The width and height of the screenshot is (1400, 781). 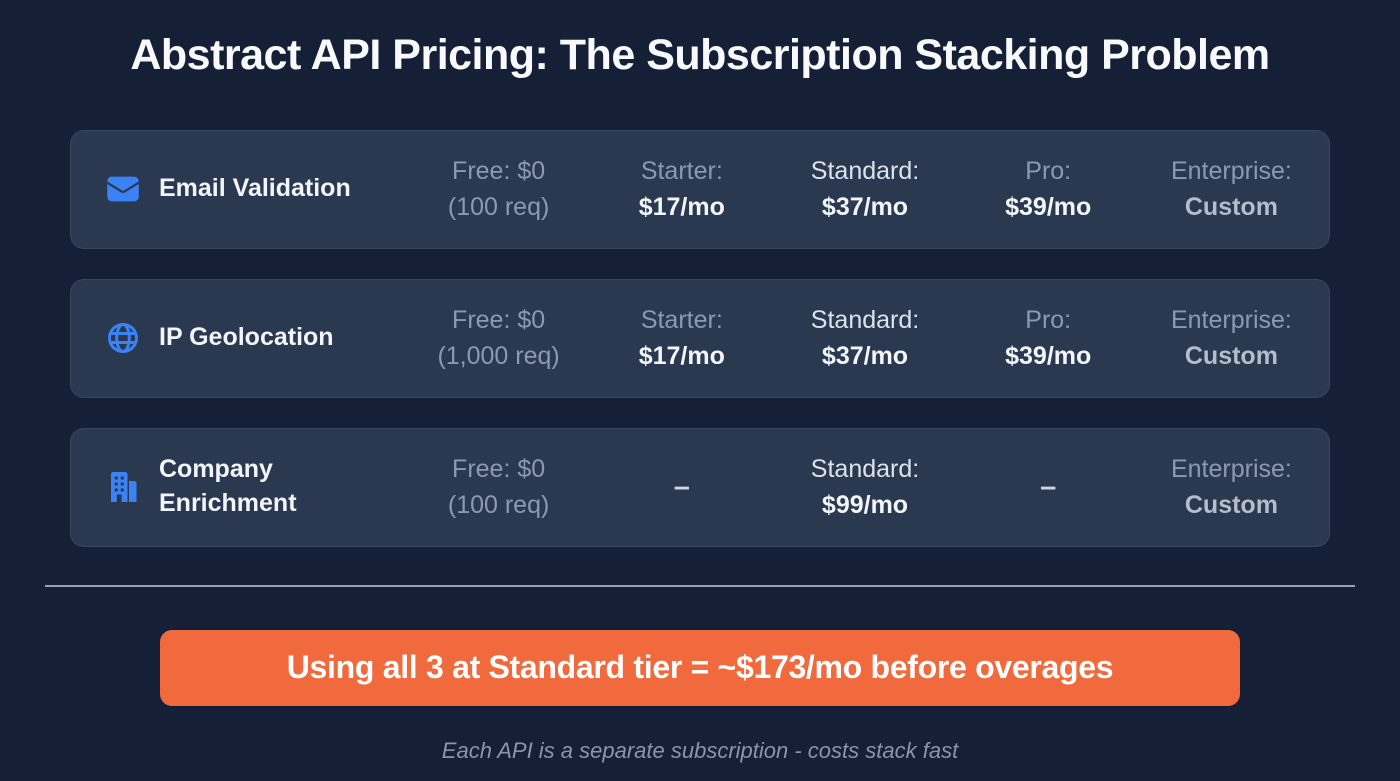 What do you see at coordinates (123, 189) in the screenshot?
I see `envelope-icon` at bounding box center [123, 189].